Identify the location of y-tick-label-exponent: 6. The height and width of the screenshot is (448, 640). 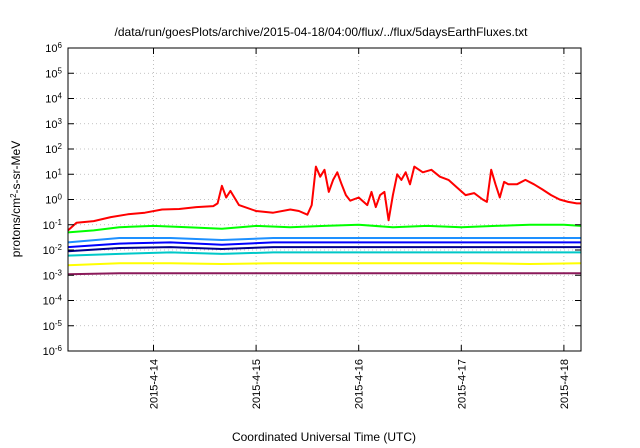
(60, 45).